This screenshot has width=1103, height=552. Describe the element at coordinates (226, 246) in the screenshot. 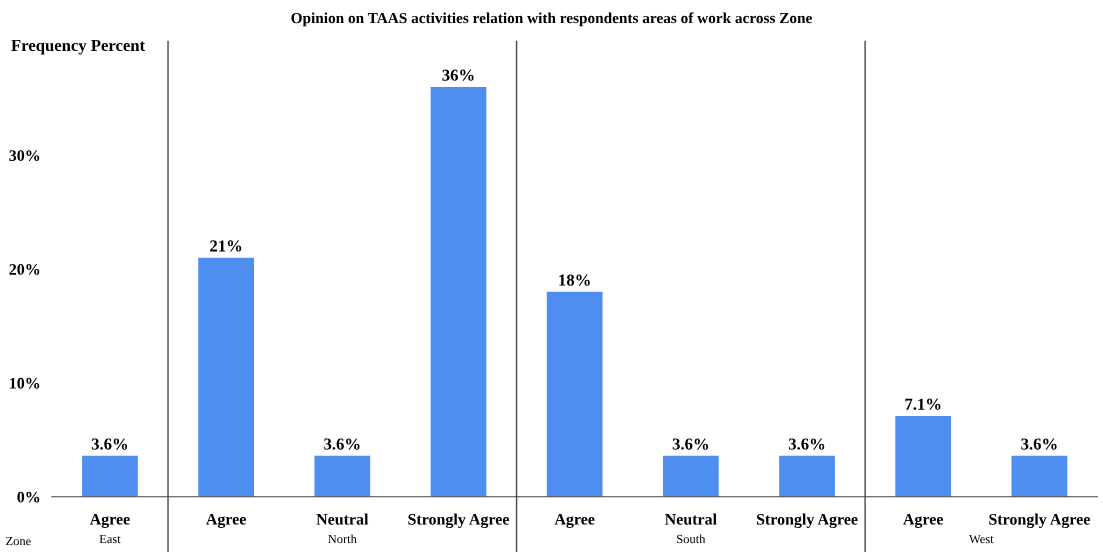

I see `data-label: 21%` at that location.